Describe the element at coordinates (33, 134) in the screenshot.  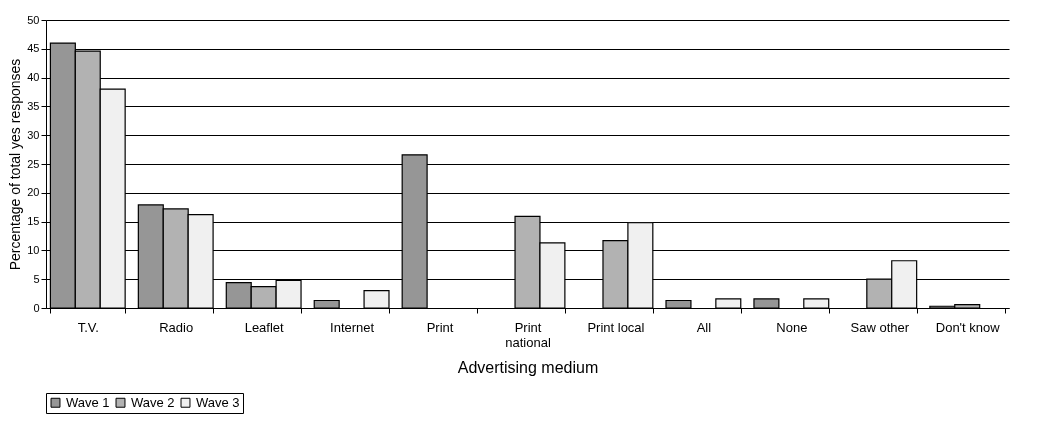
I see `y-tick-label: 30` at that location.